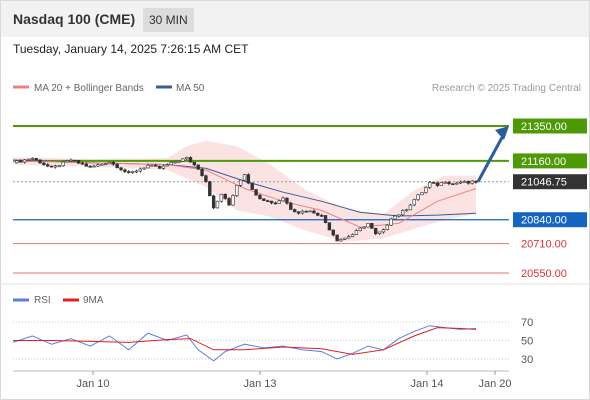 The image size is (590, 400). What do you see at coordinates (168, 20) in the screenshot?
I see `timeframe-badge: 30 MIN` at bounding box center [168, 20].